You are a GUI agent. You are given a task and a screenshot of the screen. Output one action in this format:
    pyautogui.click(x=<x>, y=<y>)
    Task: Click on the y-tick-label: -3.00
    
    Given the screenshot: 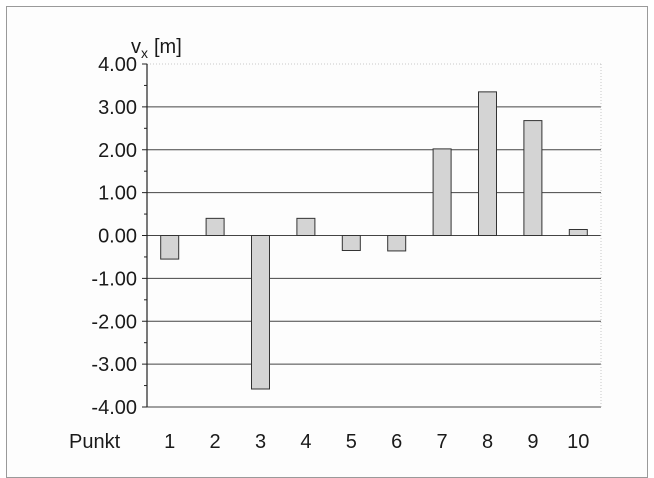 What is the action you would take?
    pyautogui.click(x=114, y=365)
    